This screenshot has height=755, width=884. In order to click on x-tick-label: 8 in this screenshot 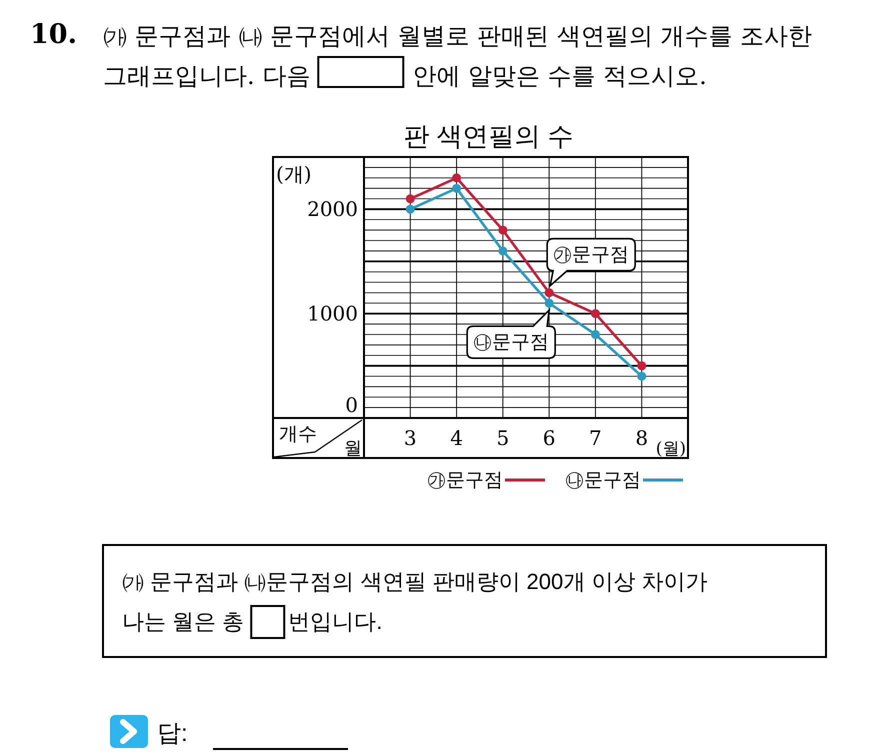, I will do `click(641, 438)`.